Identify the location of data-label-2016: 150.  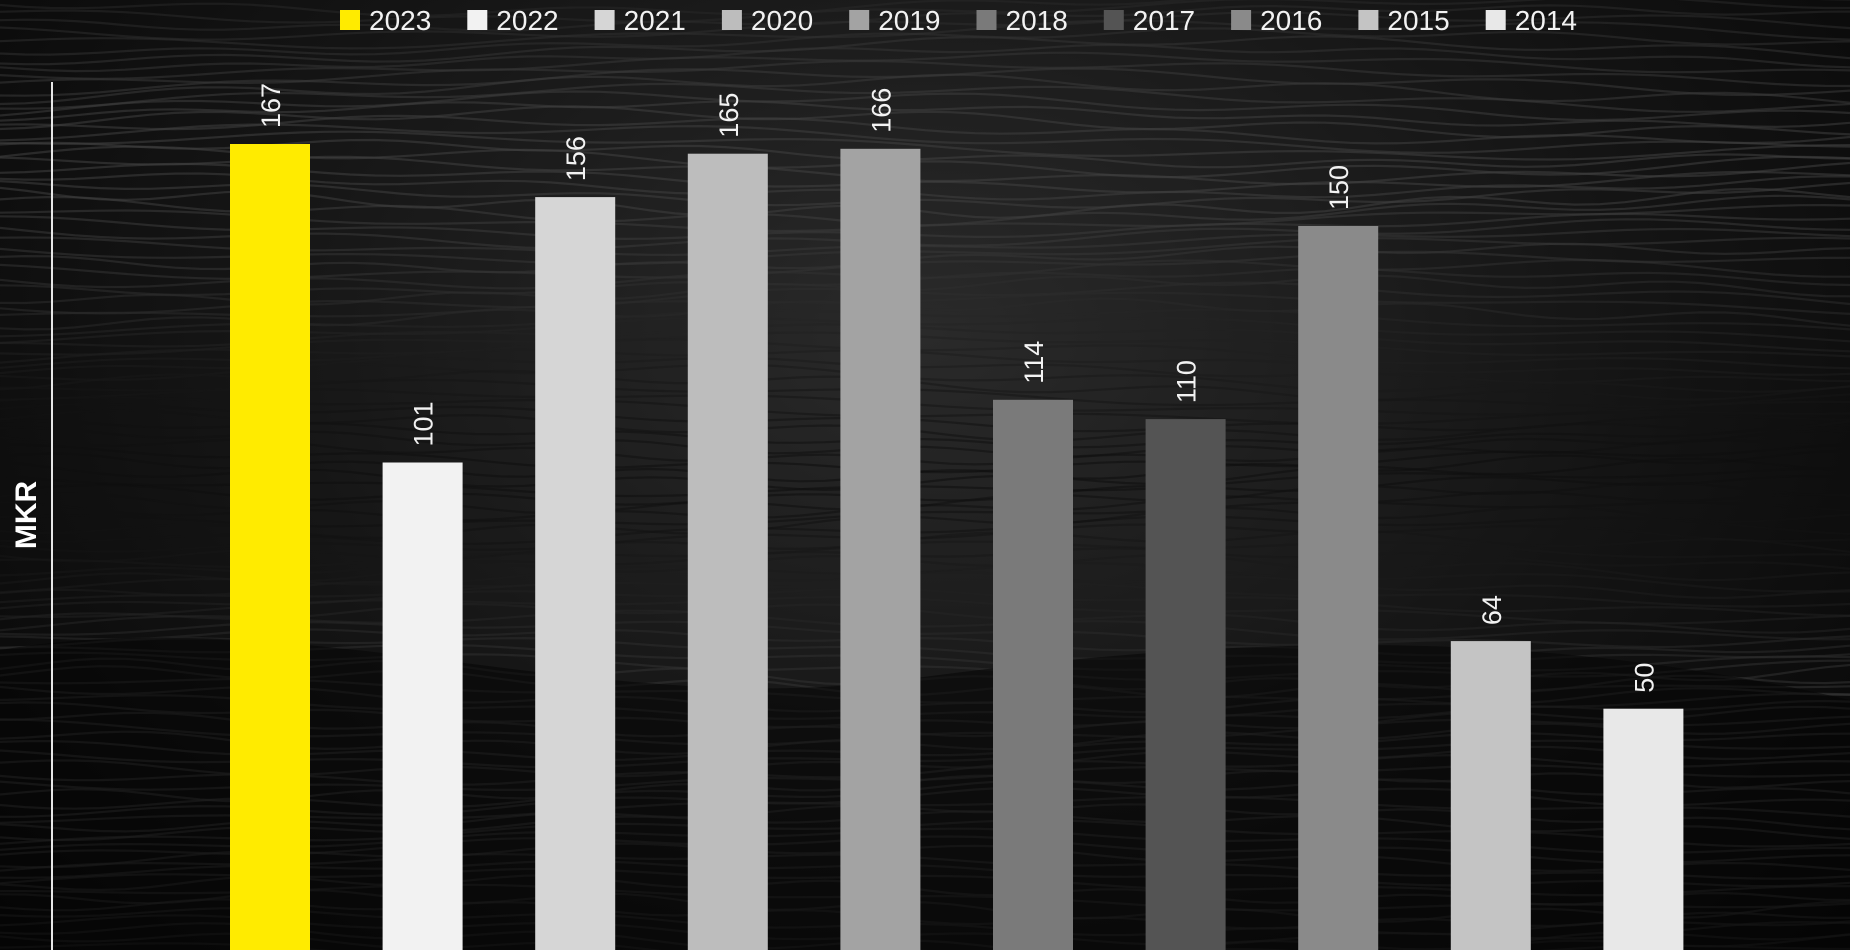
(1339, 187).